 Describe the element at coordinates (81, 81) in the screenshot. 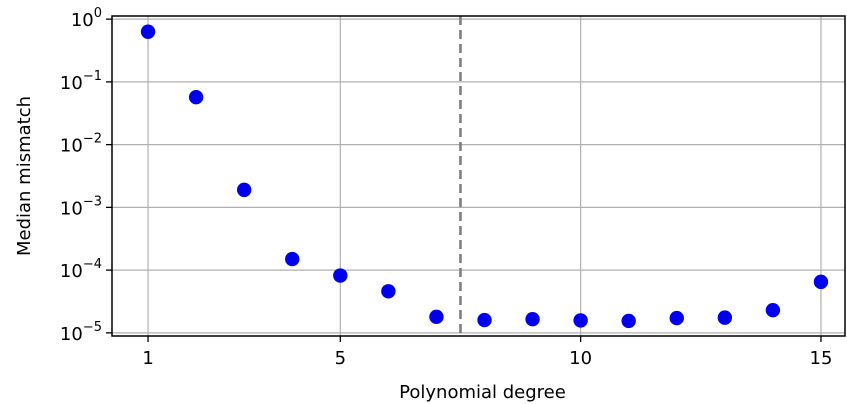

I see `y-tick-label: 10⁻¹` at that location.